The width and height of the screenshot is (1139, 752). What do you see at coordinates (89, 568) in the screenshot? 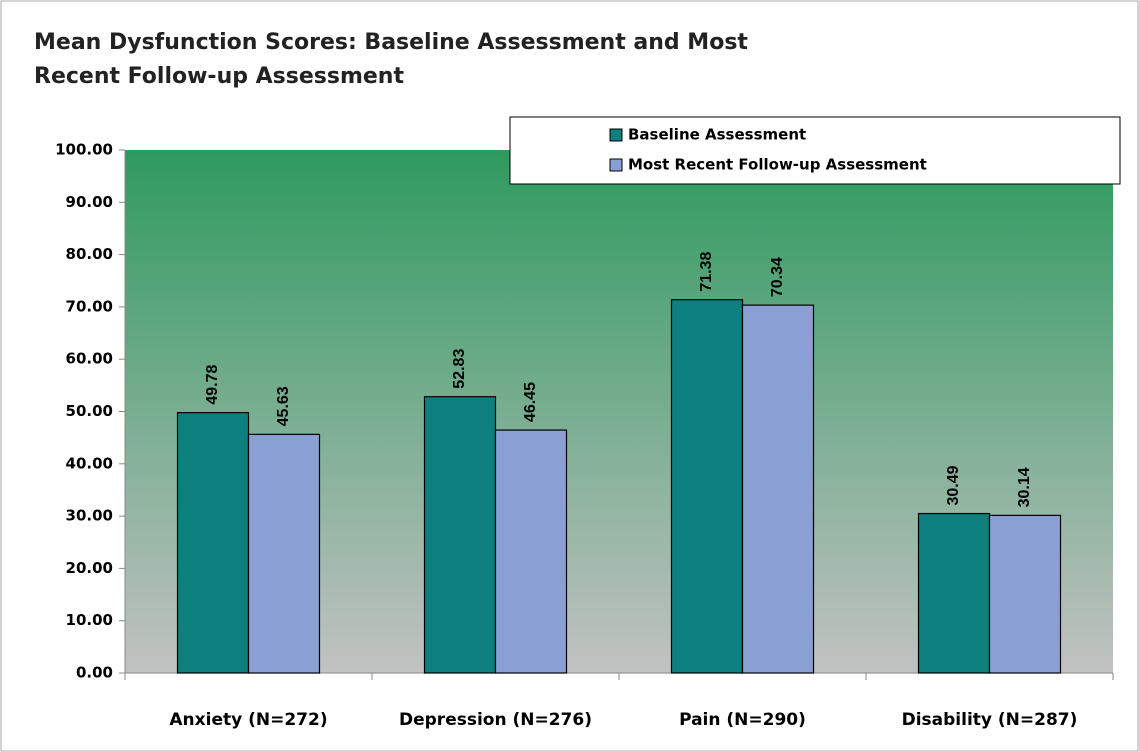
I see `y-tick-label: 20.00` at bounding box center [89, 568].